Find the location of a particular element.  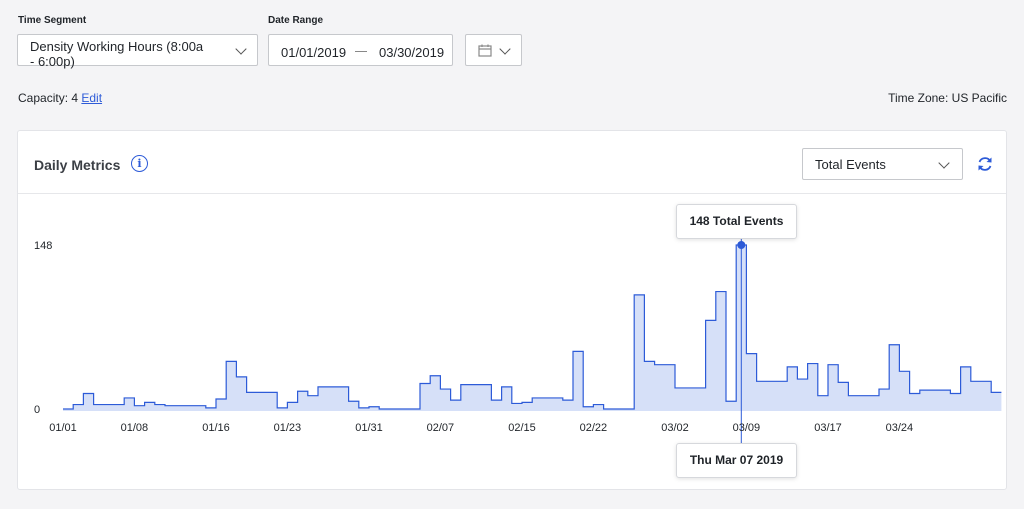

date-from-value: 01/01/2019 is located at coordinates (314, 52).